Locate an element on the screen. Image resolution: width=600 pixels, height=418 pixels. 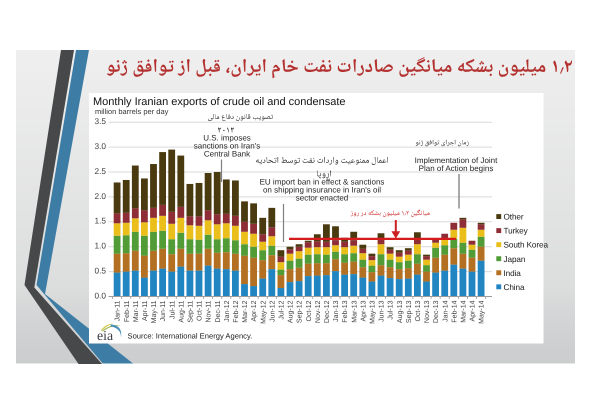
svg-text: May-12 is located at coordinates (263, 311).